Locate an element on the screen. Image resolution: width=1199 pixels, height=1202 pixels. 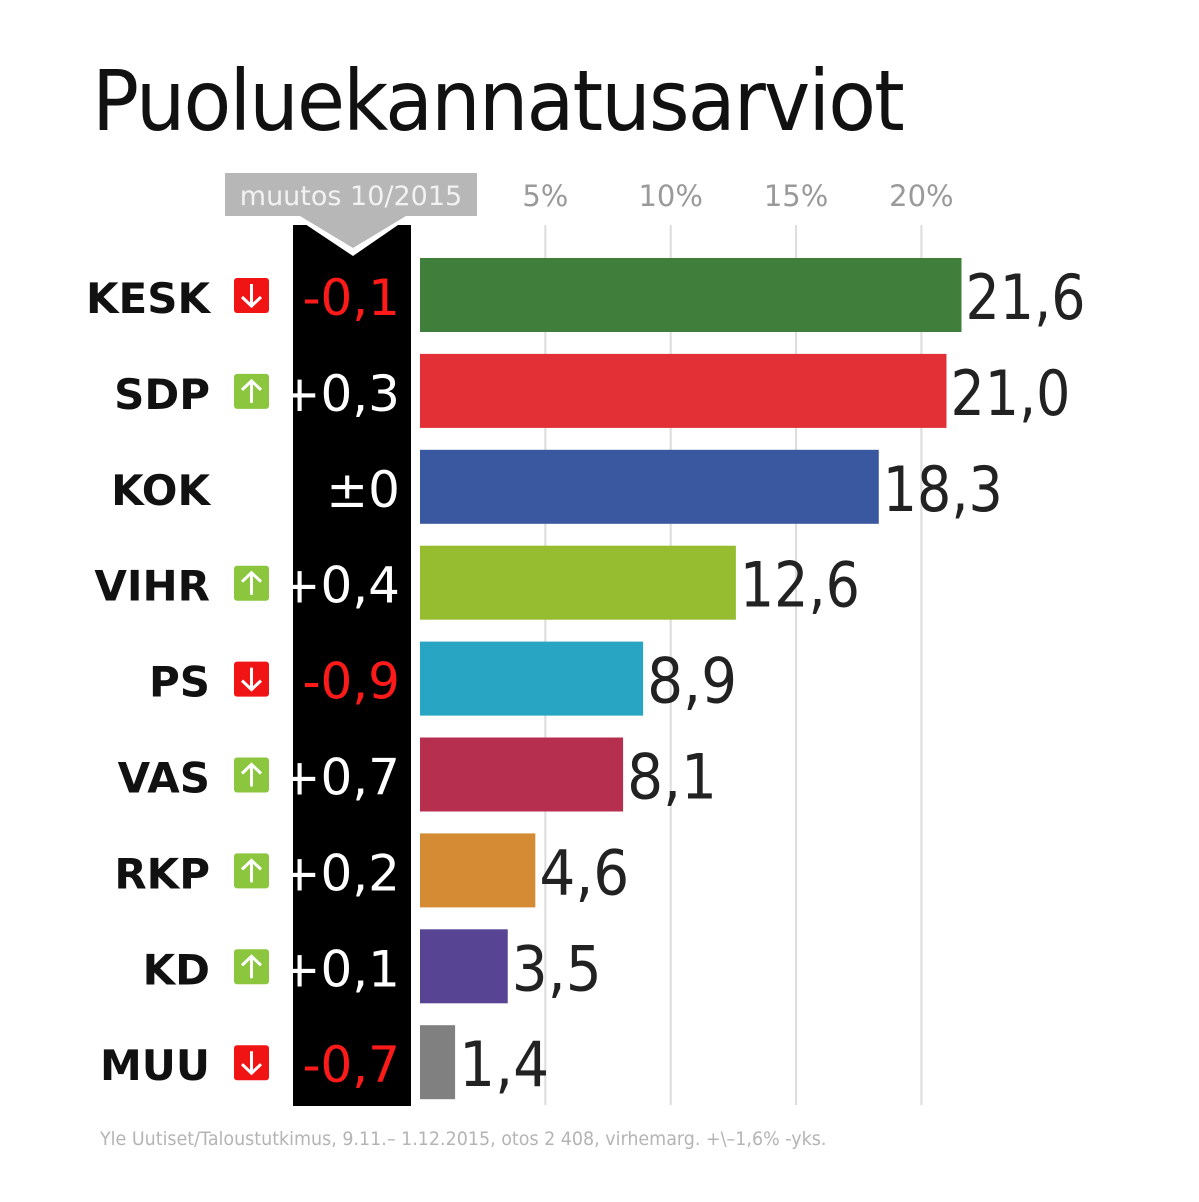
change-value: ±0 is located at coordinates (363, 490).